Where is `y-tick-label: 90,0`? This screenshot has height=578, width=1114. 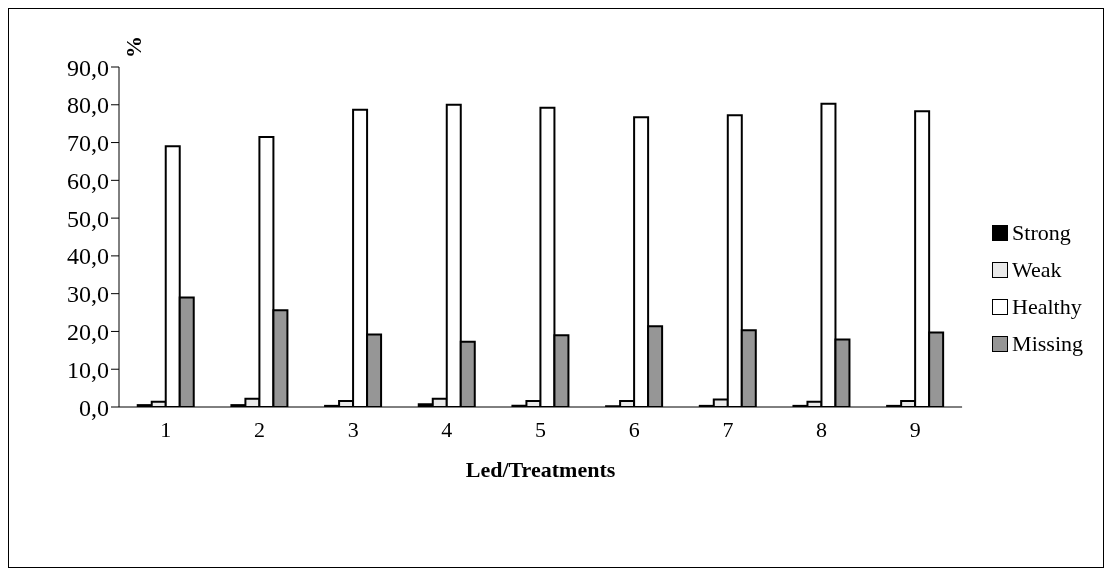 y-tick-label: 90,0 is located at coordinates (88, 67).